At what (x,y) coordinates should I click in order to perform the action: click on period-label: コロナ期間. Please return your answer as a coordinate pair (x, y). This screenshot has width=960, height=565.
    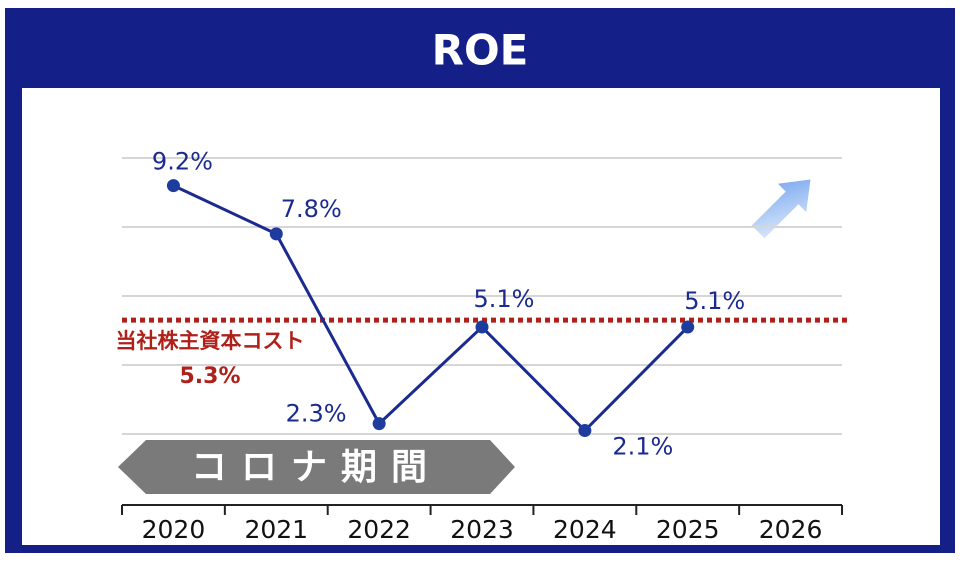
    Looking at the image, I should click on (316, 467).